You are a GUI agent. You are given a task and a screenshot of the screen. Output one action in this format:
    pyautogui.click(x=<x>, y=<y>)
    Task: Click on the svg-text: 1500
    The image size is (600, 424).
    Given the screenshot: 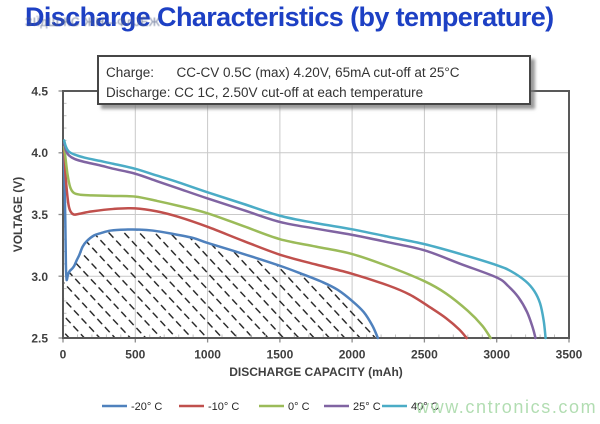 What is the action you would take?
    pyautogui.click(x=280, y=355)
    